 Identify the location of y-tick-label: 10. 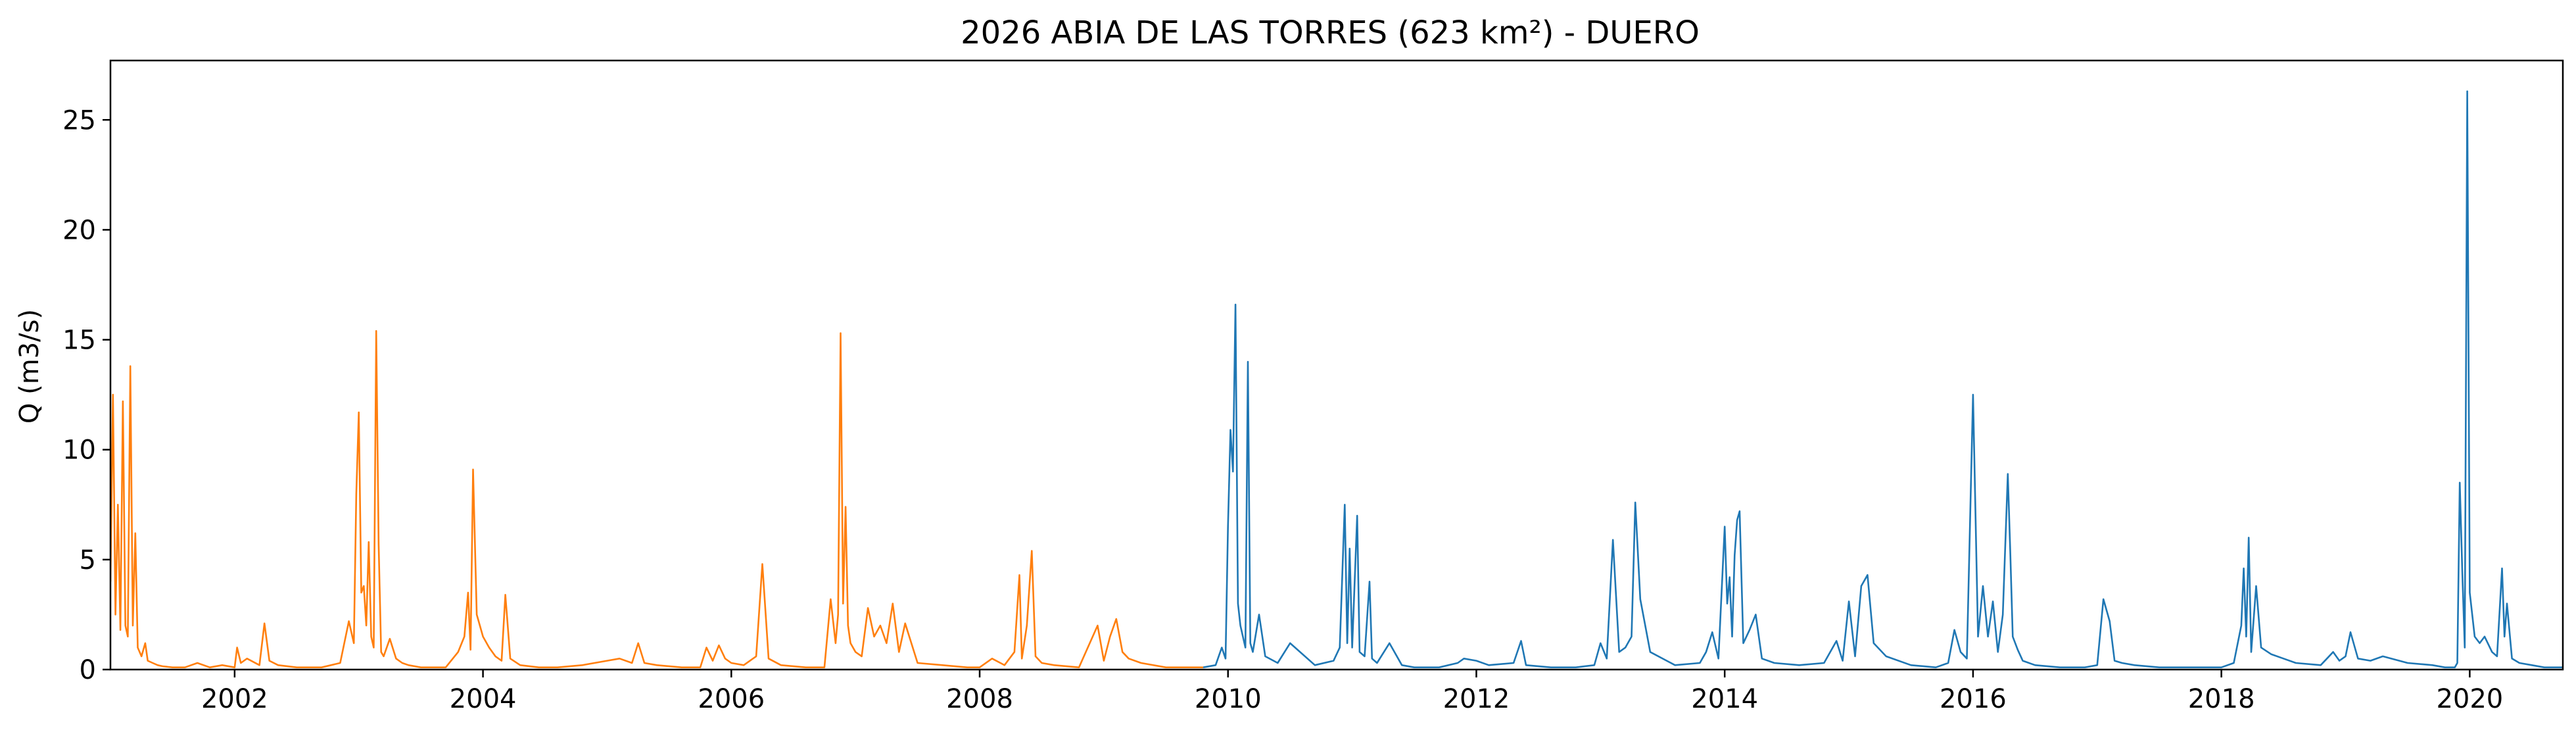
(79, 451).